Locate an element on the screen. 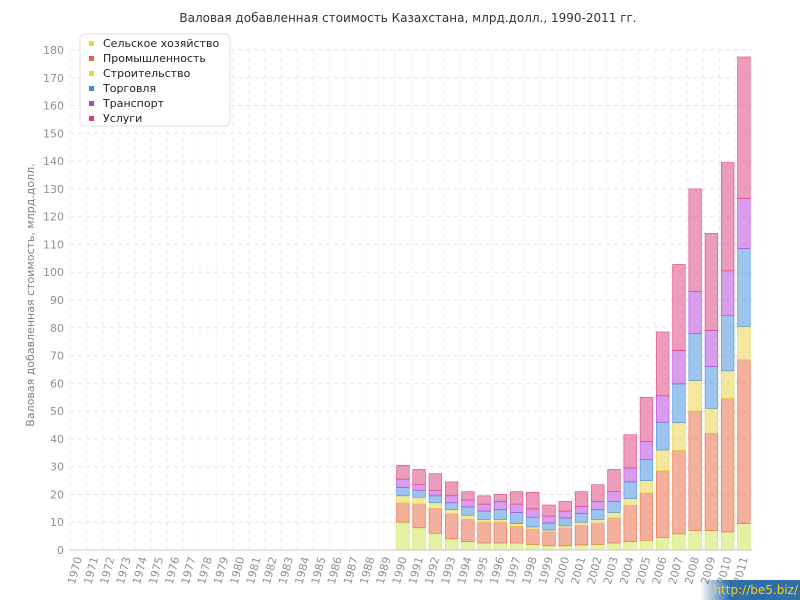 This screenshot has height=600, width=800. y-tick-label: 100 is located at coordinates (53, 272).